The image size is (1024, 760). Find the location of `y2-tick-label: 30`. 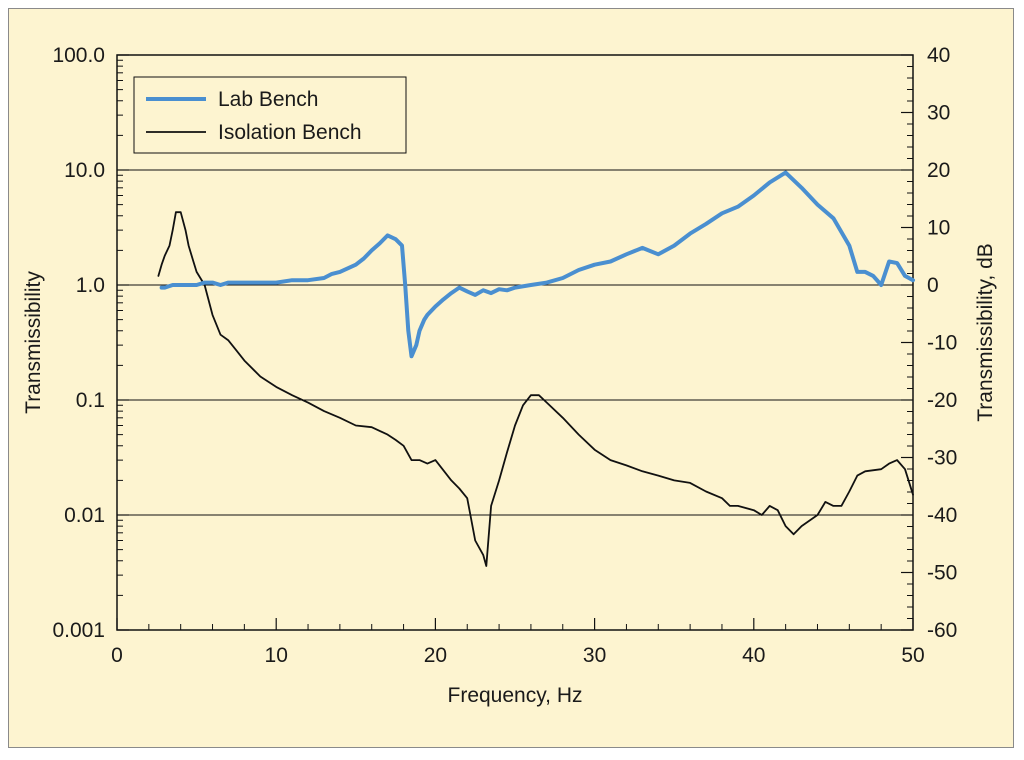

y2-tick-label: 30 is located at coordinates (938, 113).